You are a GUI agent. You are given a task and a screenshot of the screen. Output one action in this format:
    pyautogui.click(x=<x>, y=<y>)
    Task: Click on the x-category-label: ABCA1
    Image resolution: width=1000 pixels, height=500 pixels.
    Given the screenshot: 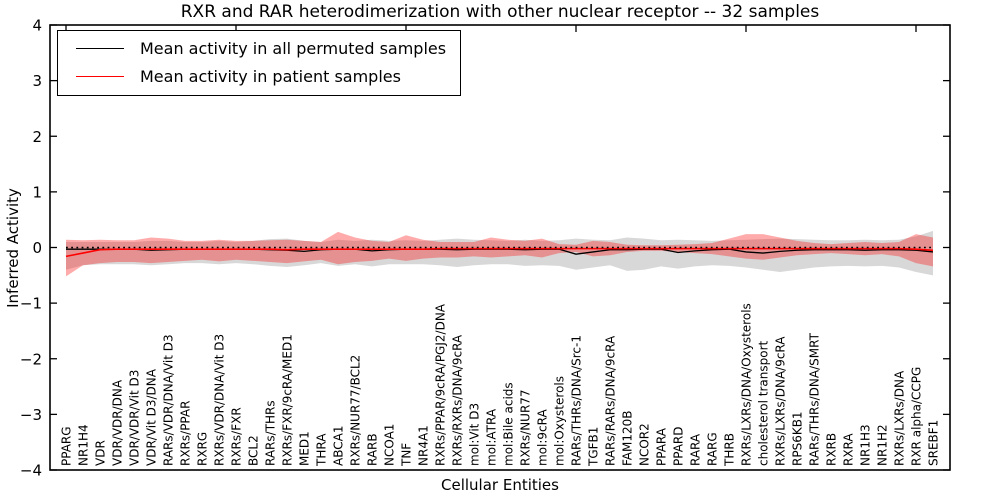 What is the action you would take?
    pyautogui.click(x=339, y=446)
    